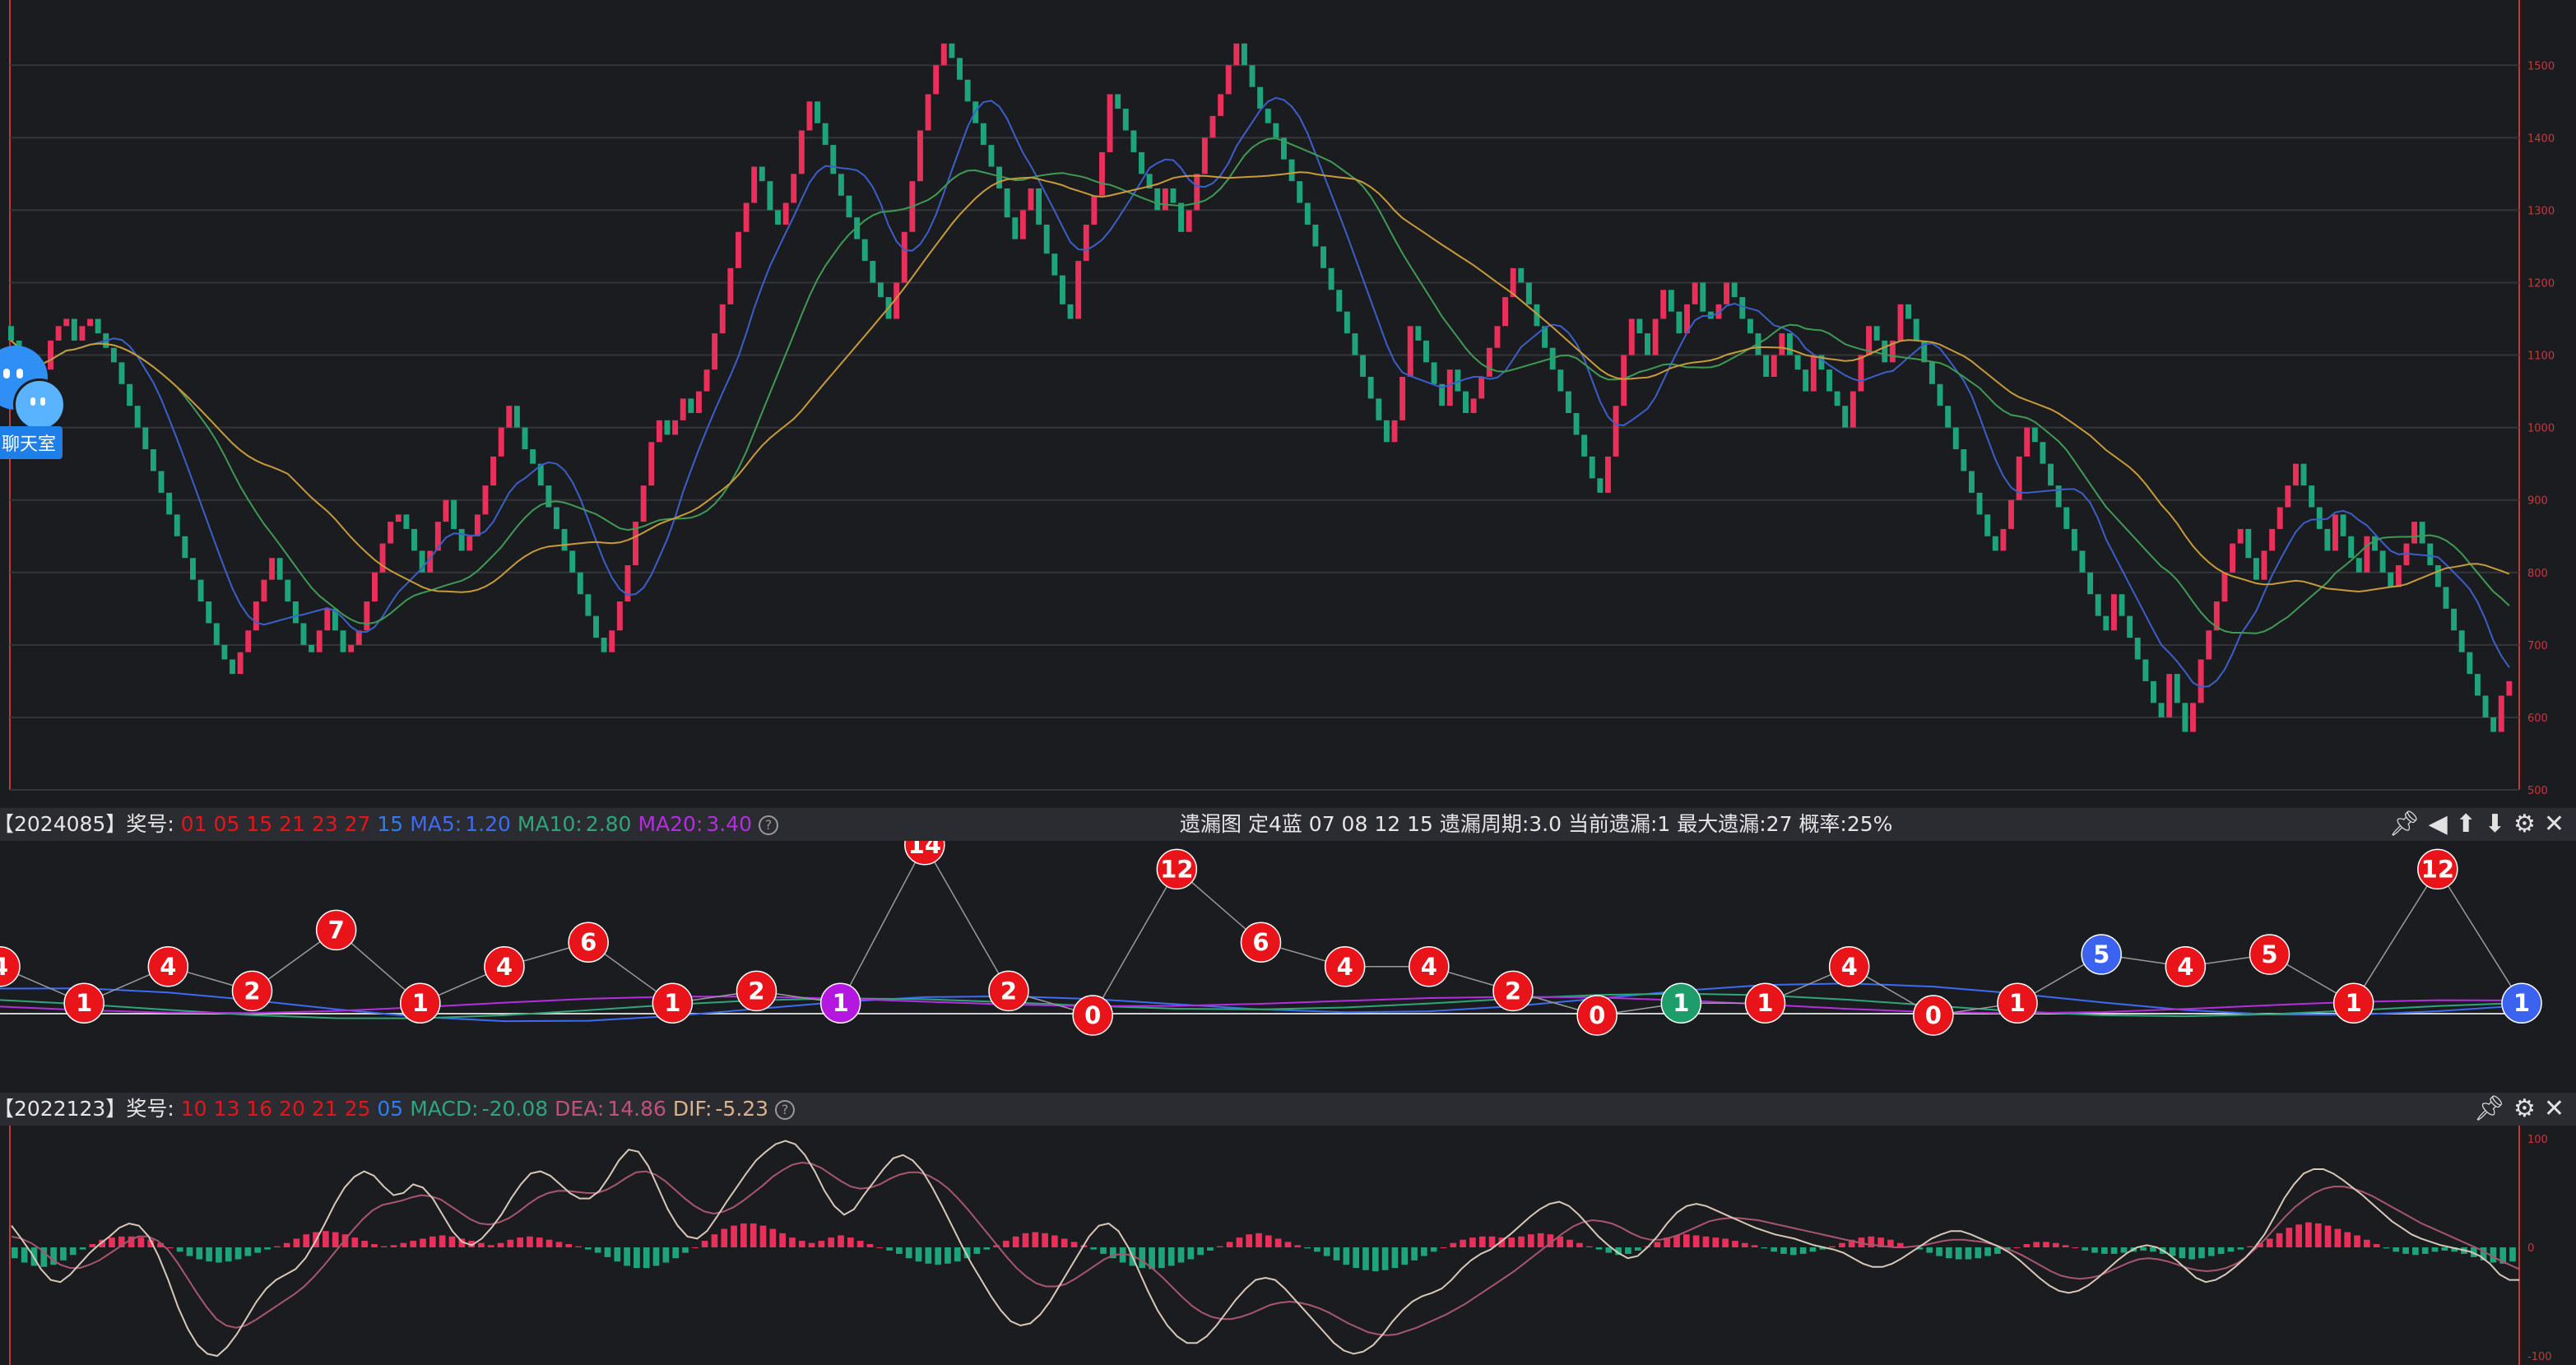  Describe the element at coordinates (275, 824) in the screenshot. I see `red-numbers: 01 05 15 21 23 27` at that location.